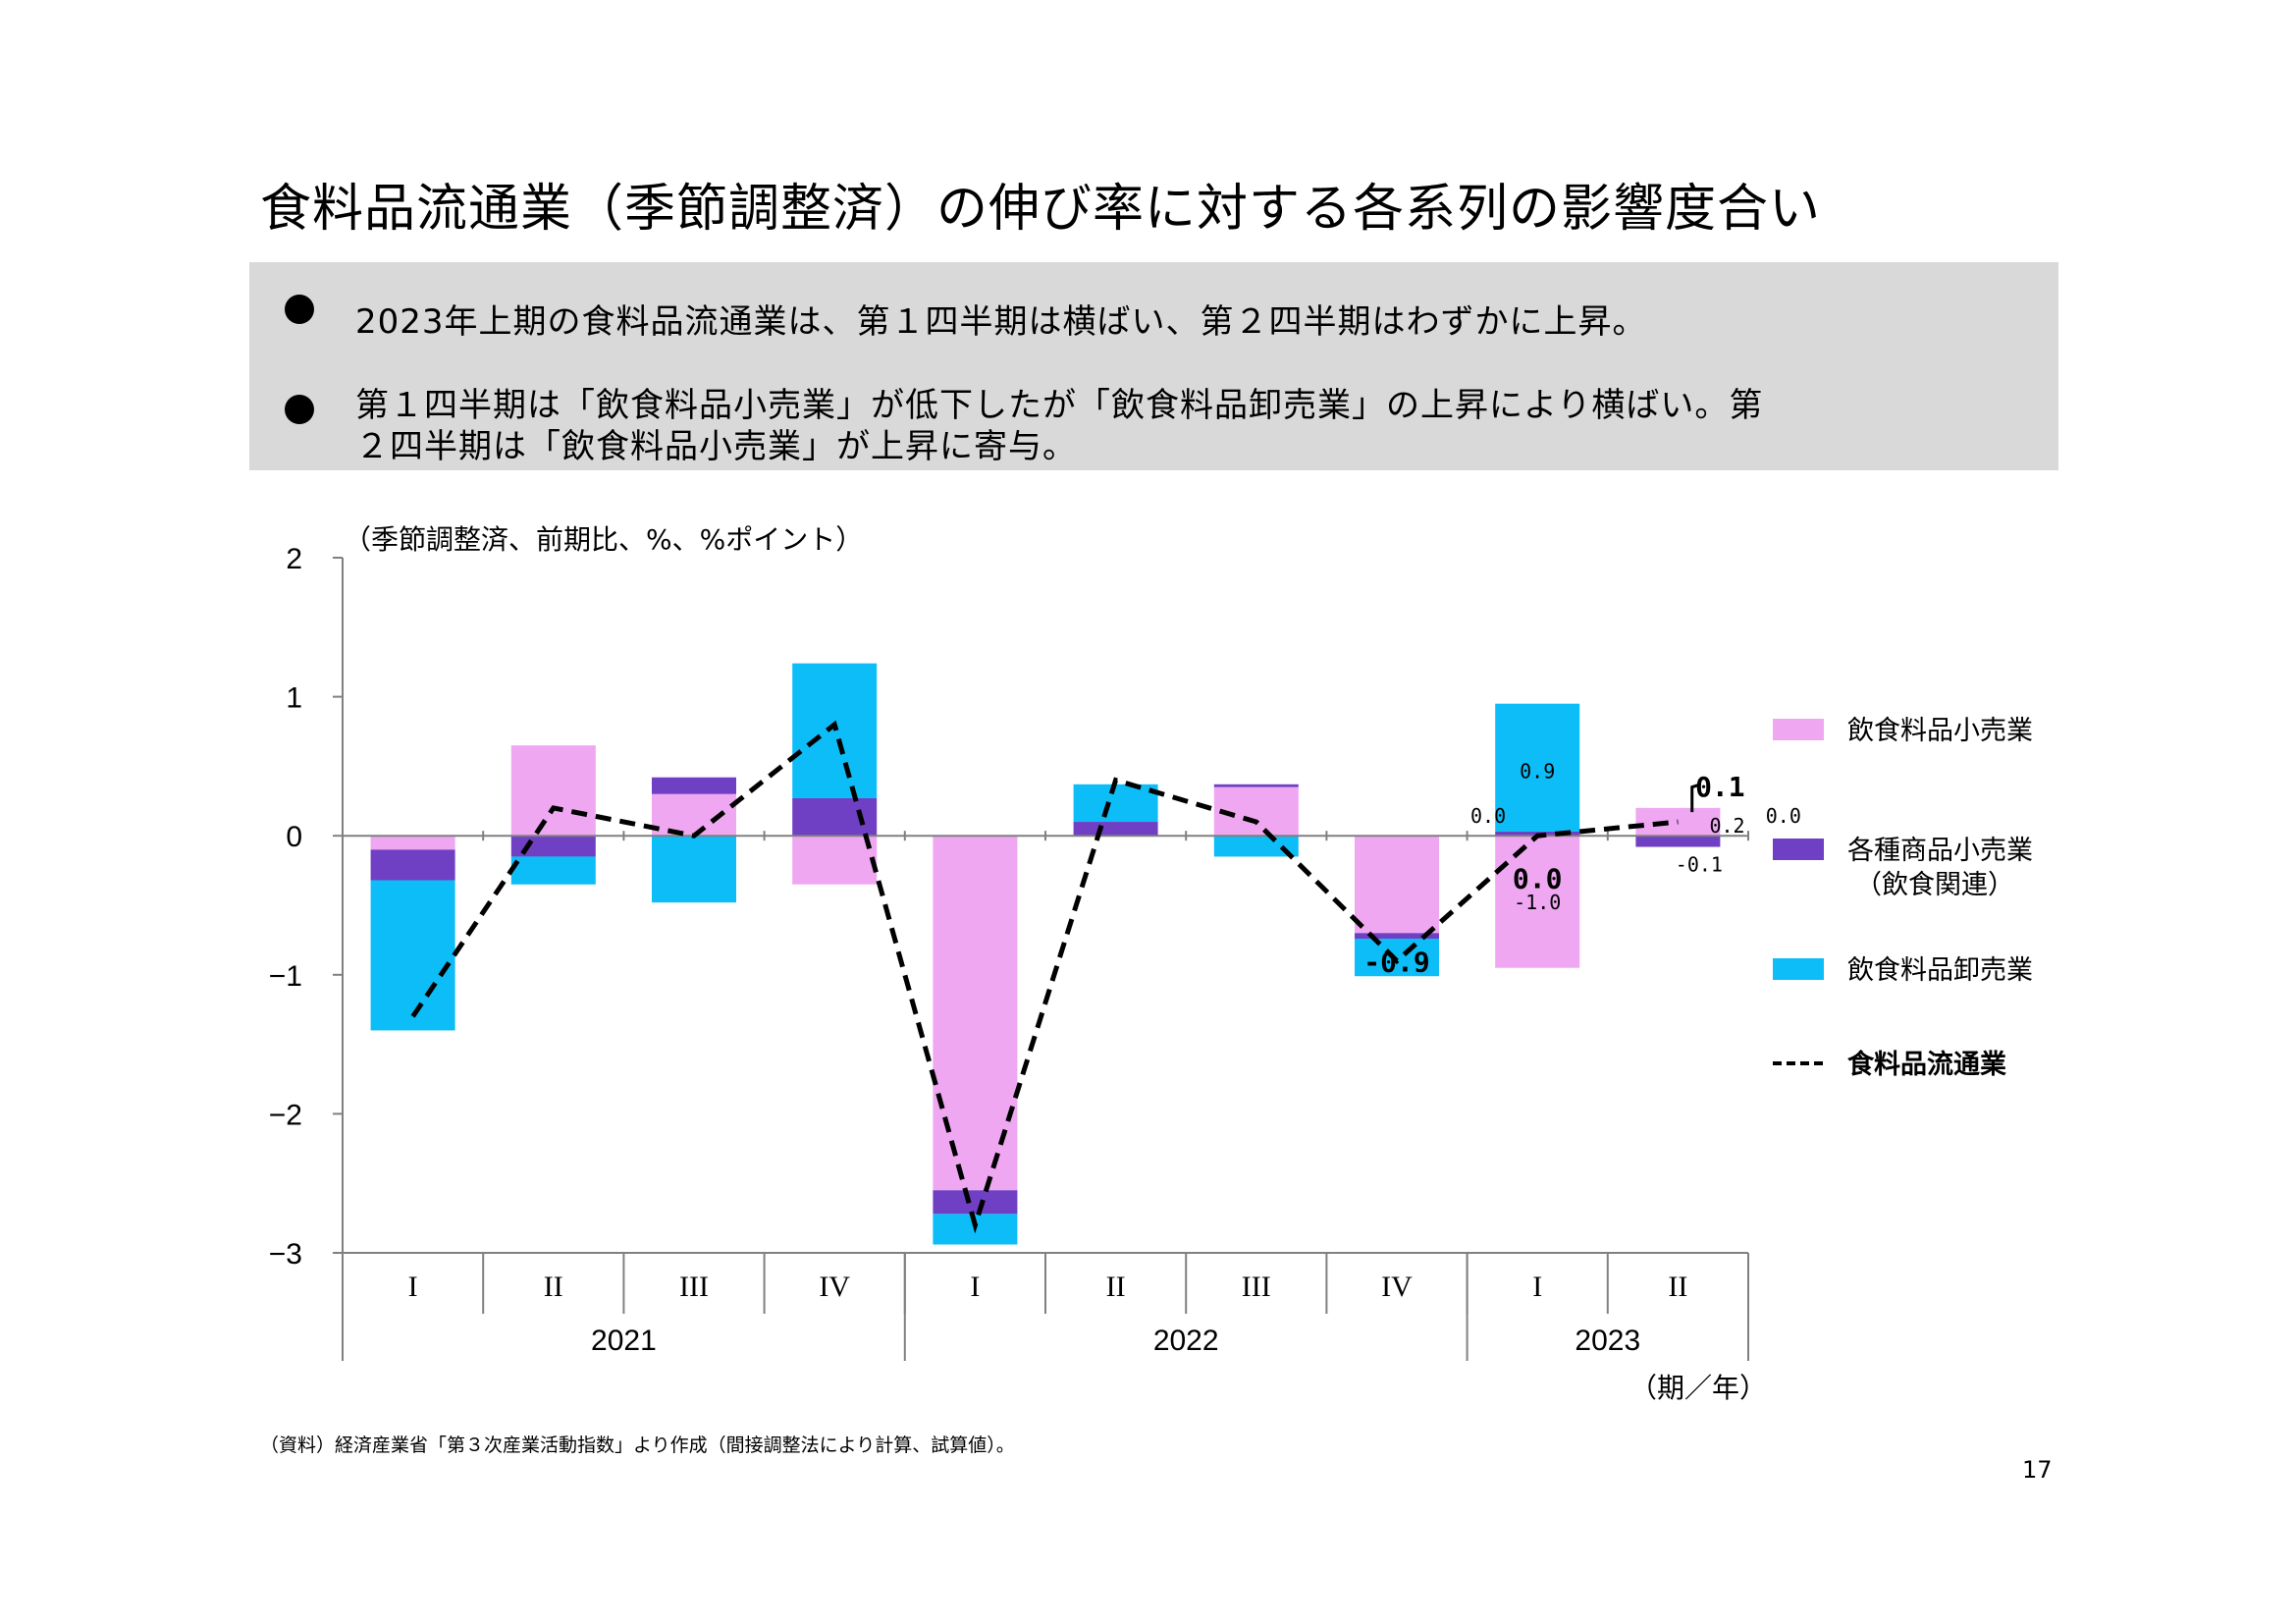  I want to click on category-label-6: II, so click(1116, 1287).